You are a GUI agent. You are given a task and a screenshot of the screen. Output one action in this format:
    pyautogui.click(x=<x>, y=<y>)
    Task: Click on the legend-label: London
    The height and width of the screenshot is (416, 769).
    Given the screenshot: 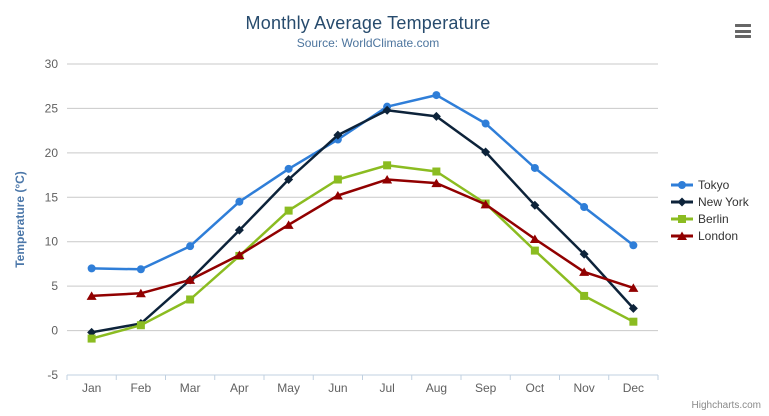 What is the action you would take?
    pyautogui.click(x=718, y=235)
    